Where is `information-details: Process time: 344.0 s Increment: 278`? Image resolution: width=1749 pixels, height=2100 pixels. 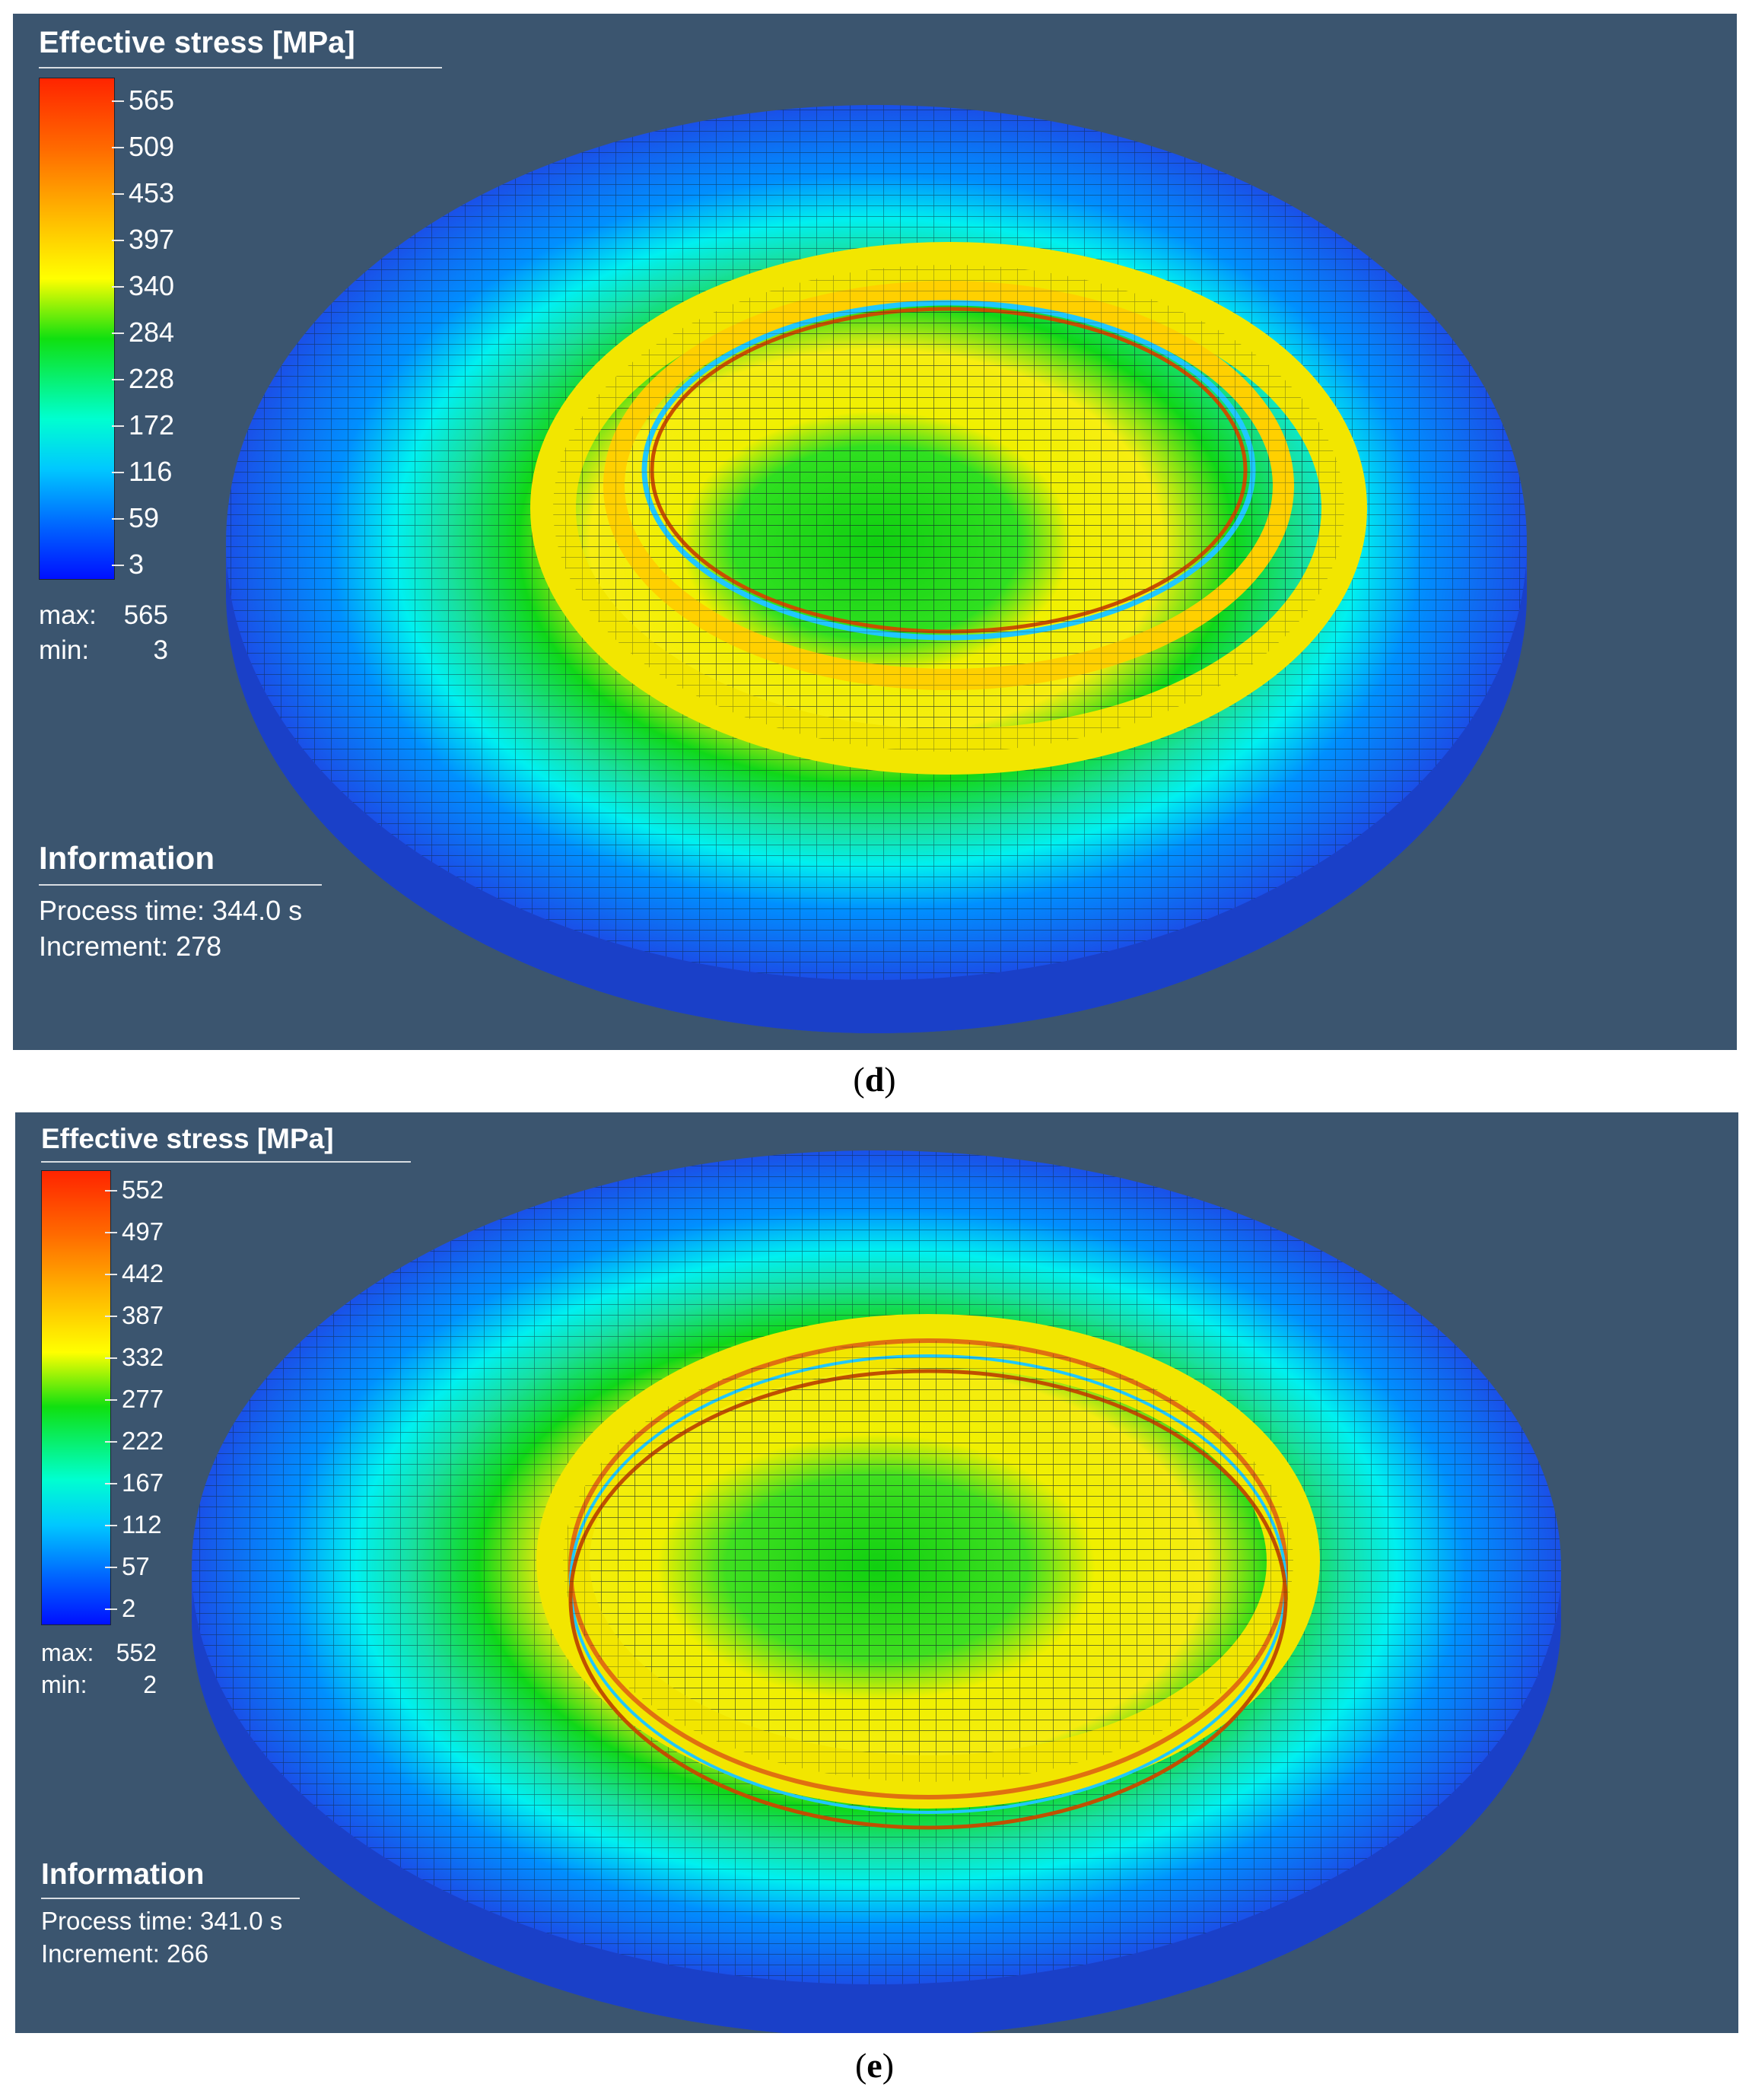
information-details: Process time: 344.0 s Increment: 278 is located at coordinates (170, 929).